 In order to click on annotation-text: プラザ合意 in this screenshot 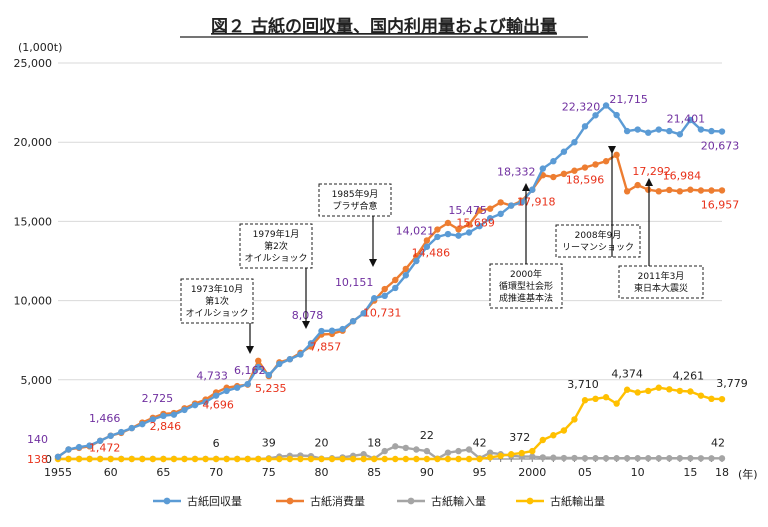, I will do `click(354, 206)`.